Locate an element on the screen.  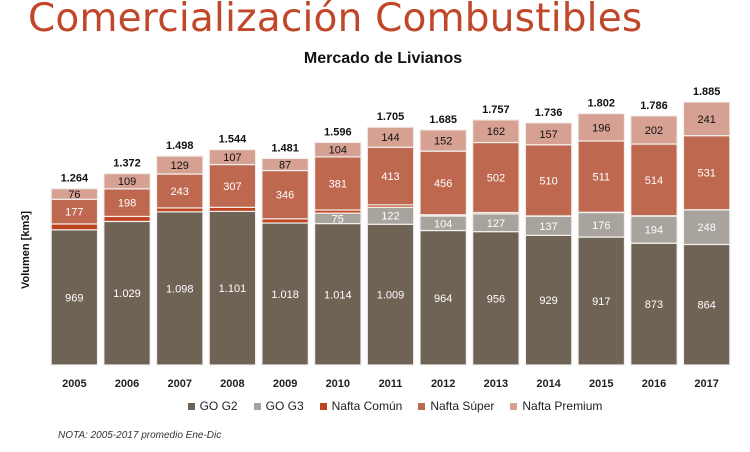
legend-item-nafta-s-per: Nafta Súper is located at coordinates (456, 406).